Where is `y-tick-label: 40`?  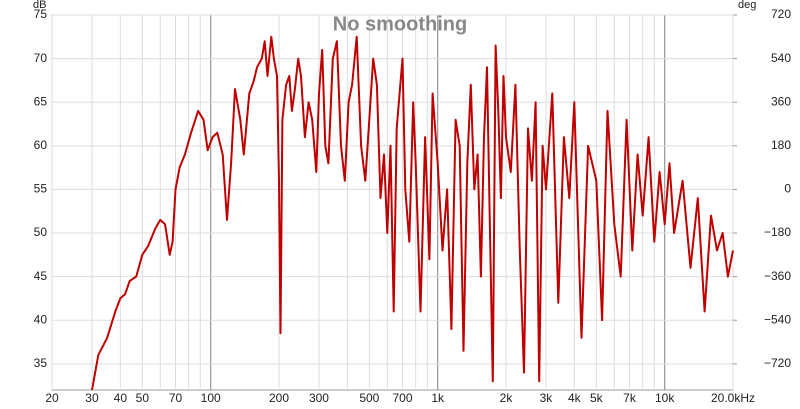 y-tick-label: 40 is located at coordinates (41, 319).